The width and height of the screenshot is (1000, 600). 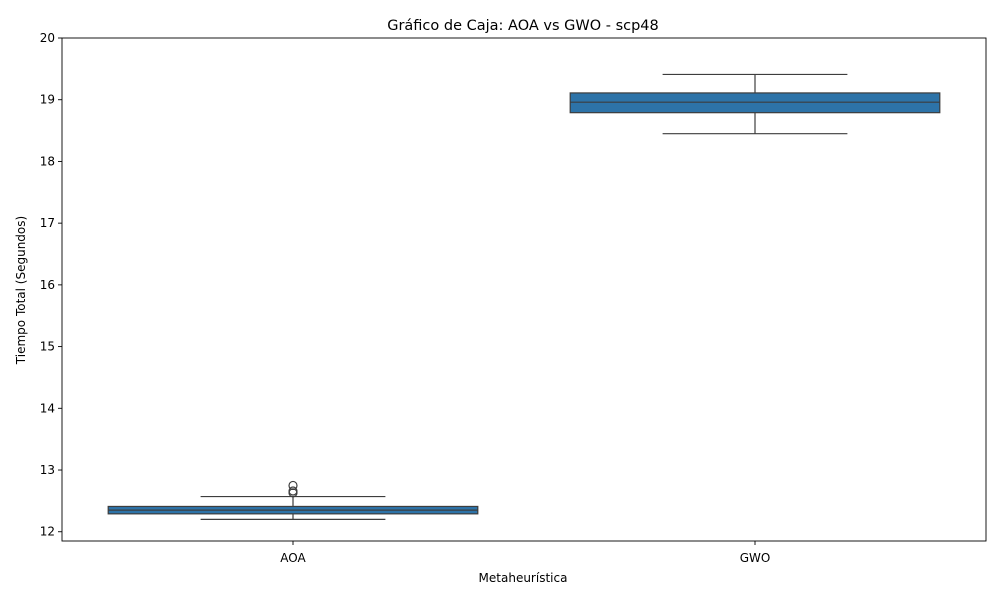 I want to click on box-aoa, so click(x=293, y=500).